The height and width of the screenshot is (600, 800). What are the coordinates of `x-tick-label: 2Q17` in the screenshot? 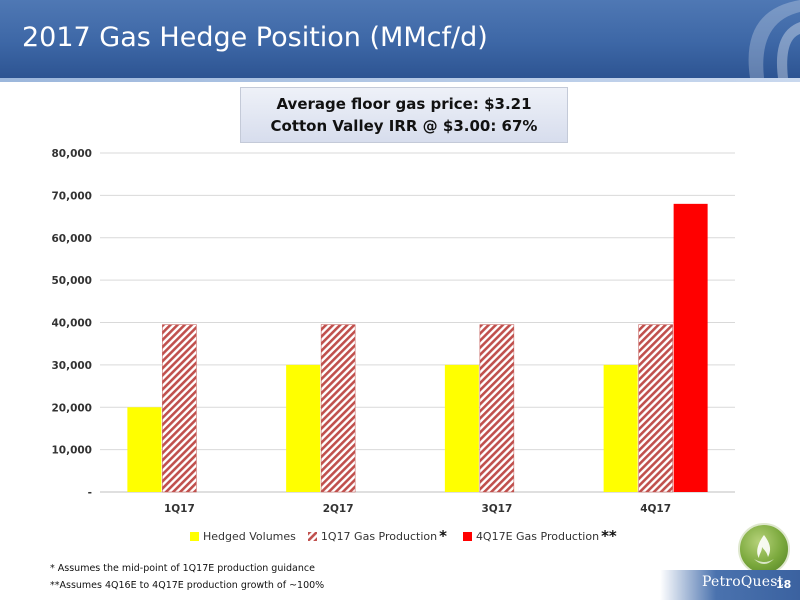 It's located at (338, 509).